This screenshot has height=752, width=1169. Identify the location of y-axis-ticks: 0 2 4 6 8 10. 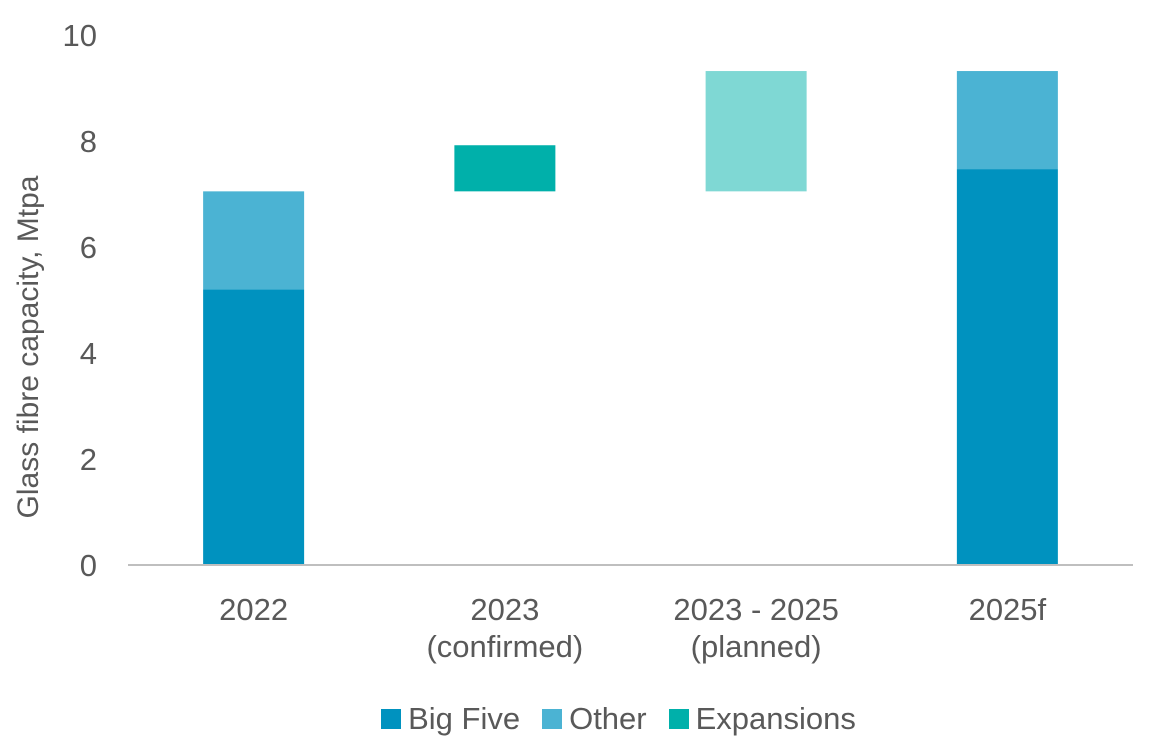
(80, 300).